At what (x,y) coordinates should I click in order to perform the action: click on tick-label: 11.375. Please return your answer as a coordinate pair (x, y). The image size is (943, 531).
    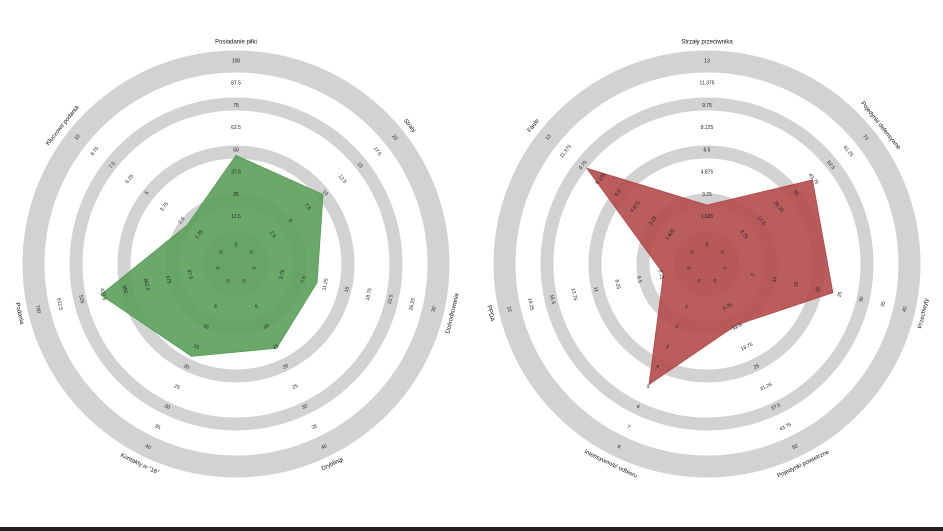
    Looking at the image, I should click on (707, 84).